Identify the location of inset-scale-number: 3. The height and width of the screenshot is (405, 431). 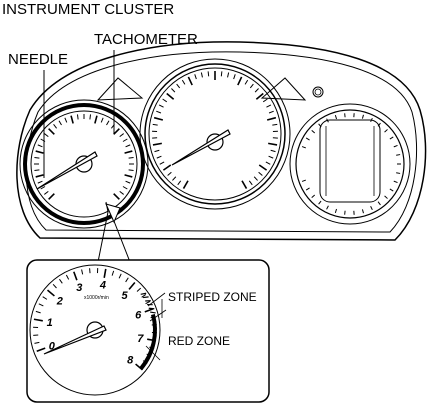
(79, 288).